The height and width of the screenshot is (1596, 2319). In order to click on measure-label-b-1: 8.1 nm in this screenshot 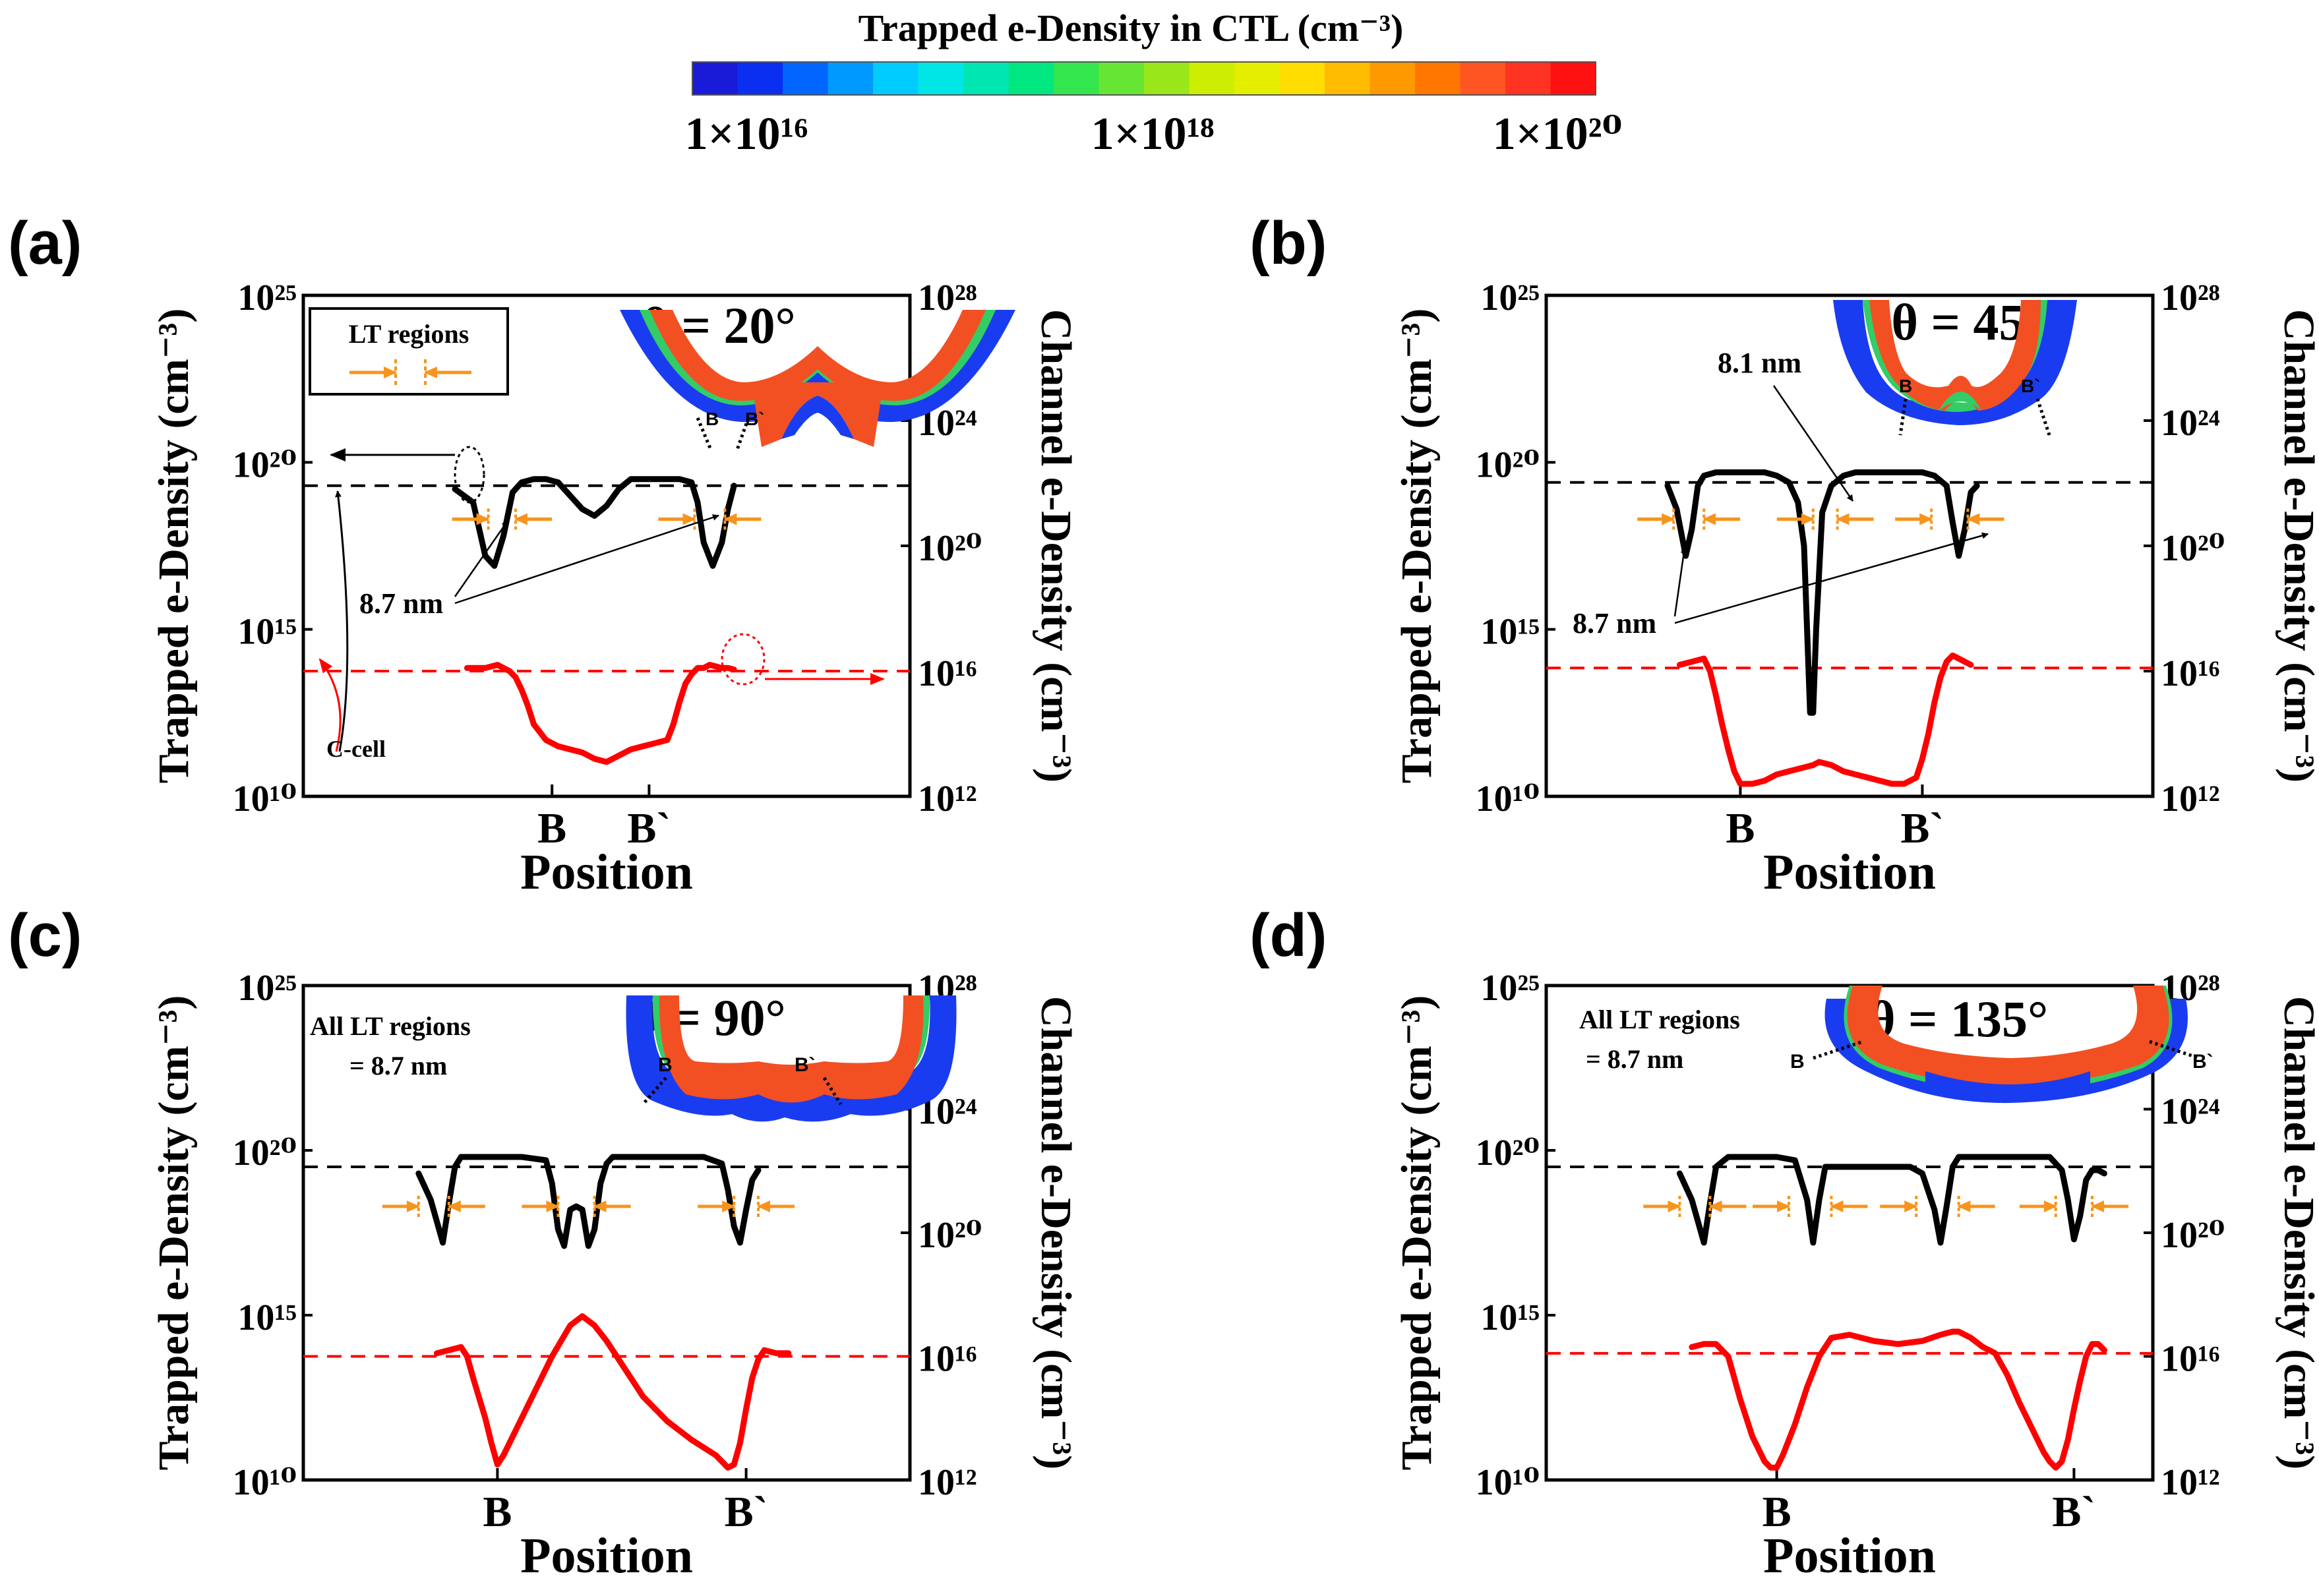, I will do `click(1759, 363)`.